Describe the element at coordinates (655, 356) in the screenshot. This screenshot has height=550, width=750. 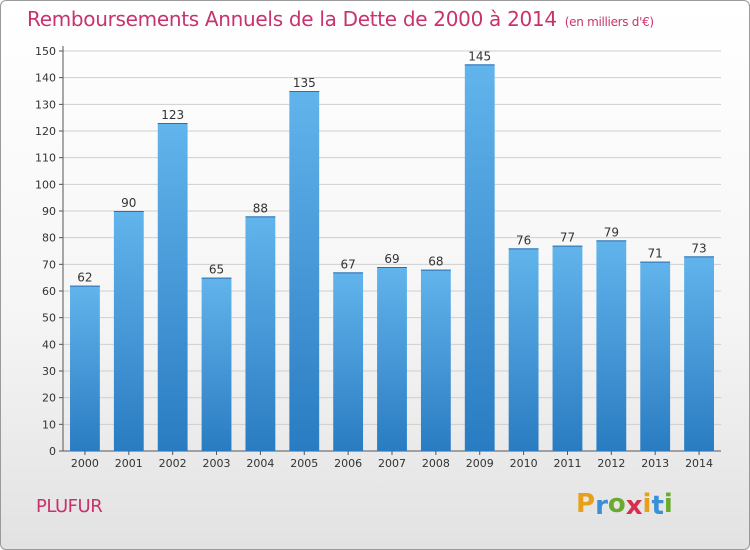
I see `bar-2013` at that location.